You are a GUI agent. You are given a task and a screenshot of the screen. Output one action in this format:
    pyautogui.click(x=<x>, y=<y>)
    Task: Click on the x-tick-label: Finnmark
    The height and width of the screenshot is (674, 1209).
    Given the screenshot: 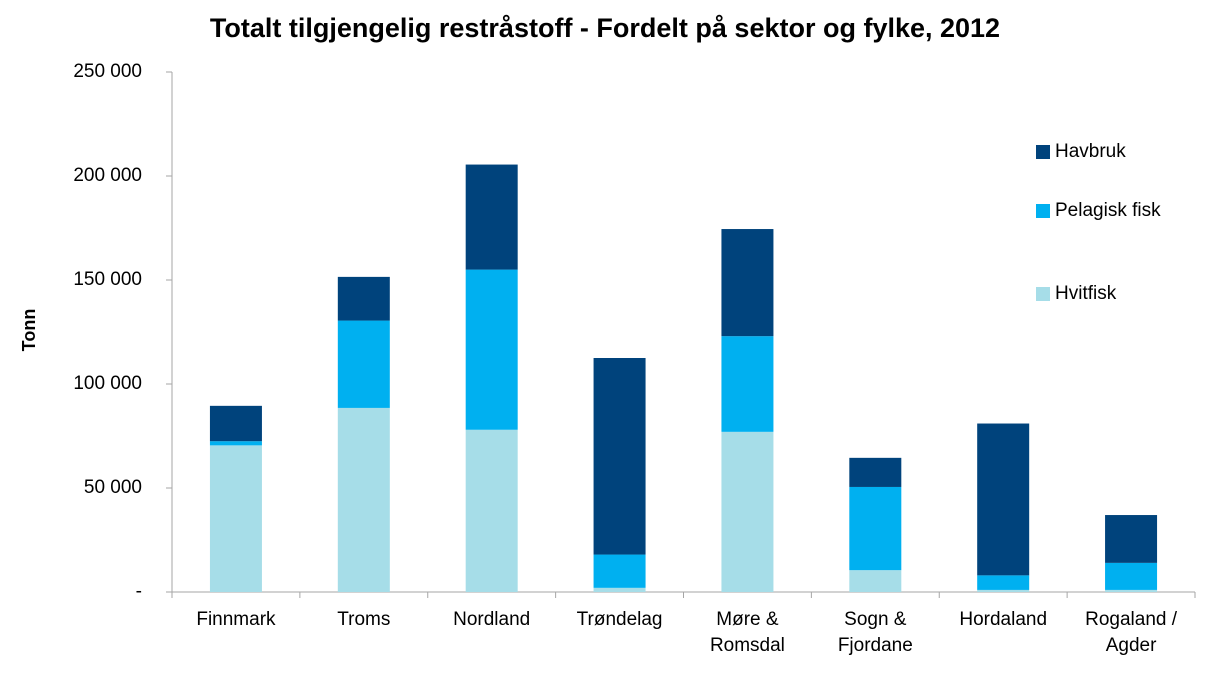 What is the action you would take?
    pyautogui.click(x=236, y=619)
    